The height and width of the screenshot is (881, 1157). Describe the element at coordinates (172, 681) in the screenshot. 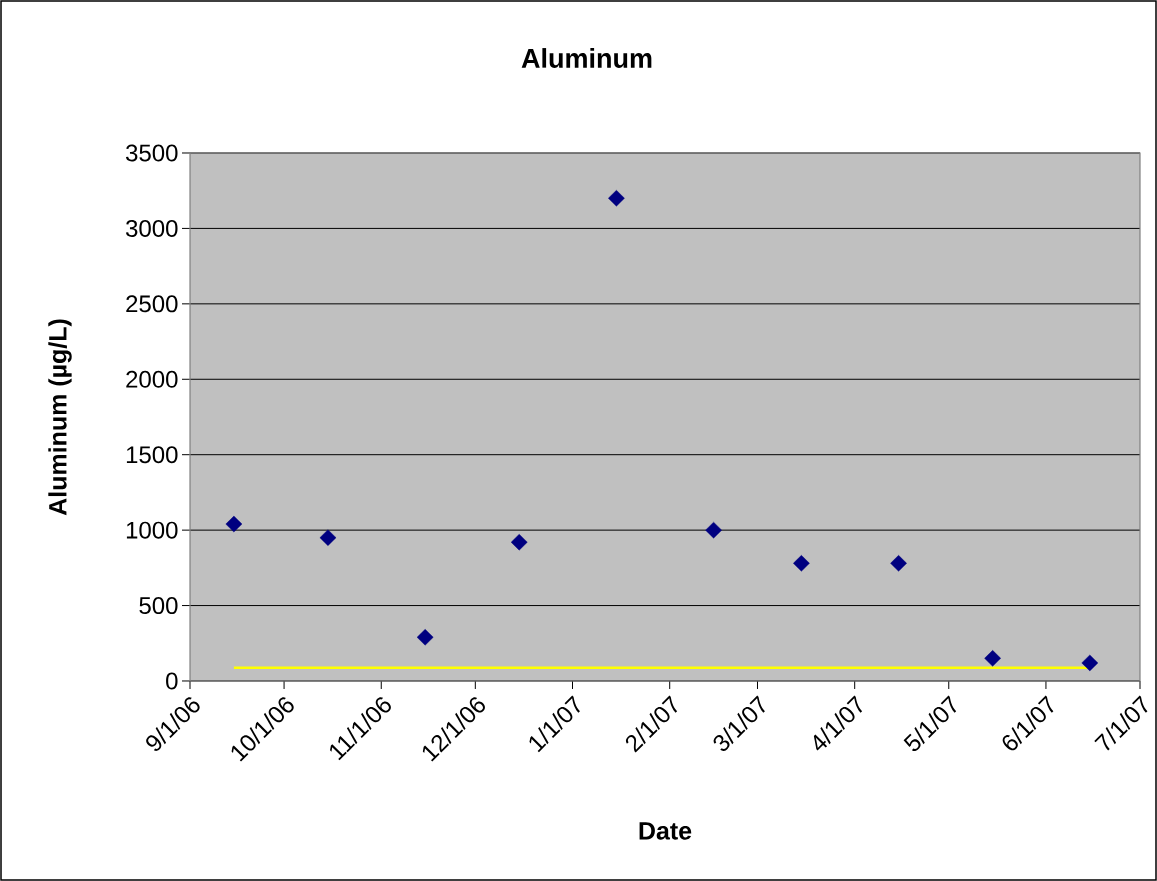

I see `y-tick-label: 0` at that location.